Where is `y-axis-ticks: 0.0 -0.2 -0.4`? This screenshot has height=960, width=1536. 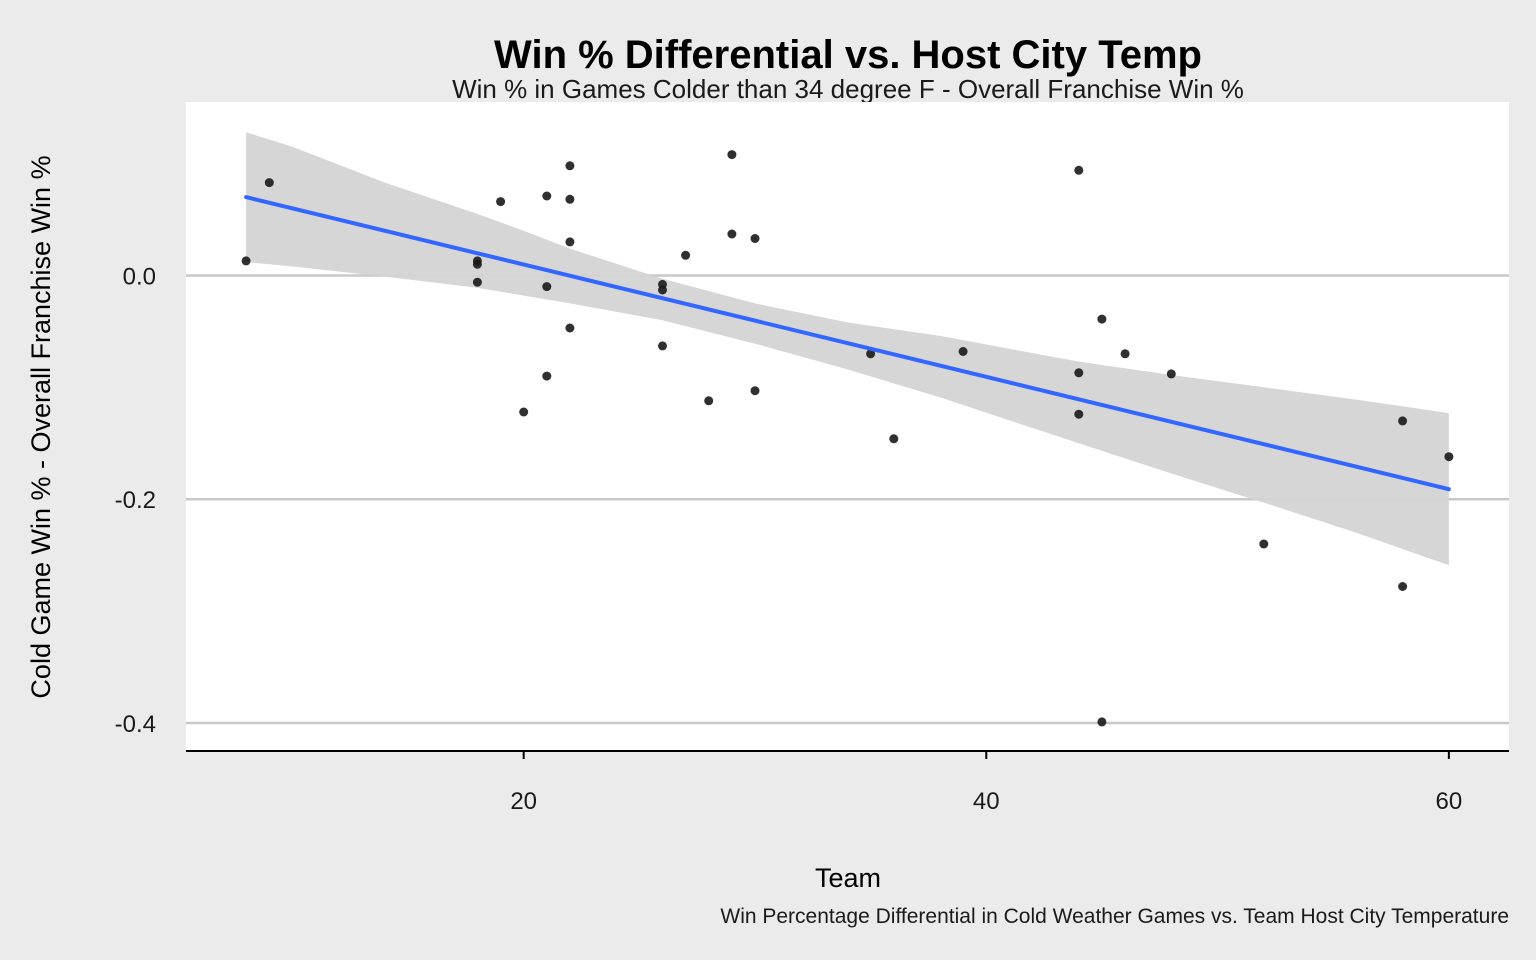 y-axis-ticks: 0.0 -0.2 -0.4 is located at coordinates (135, 500).